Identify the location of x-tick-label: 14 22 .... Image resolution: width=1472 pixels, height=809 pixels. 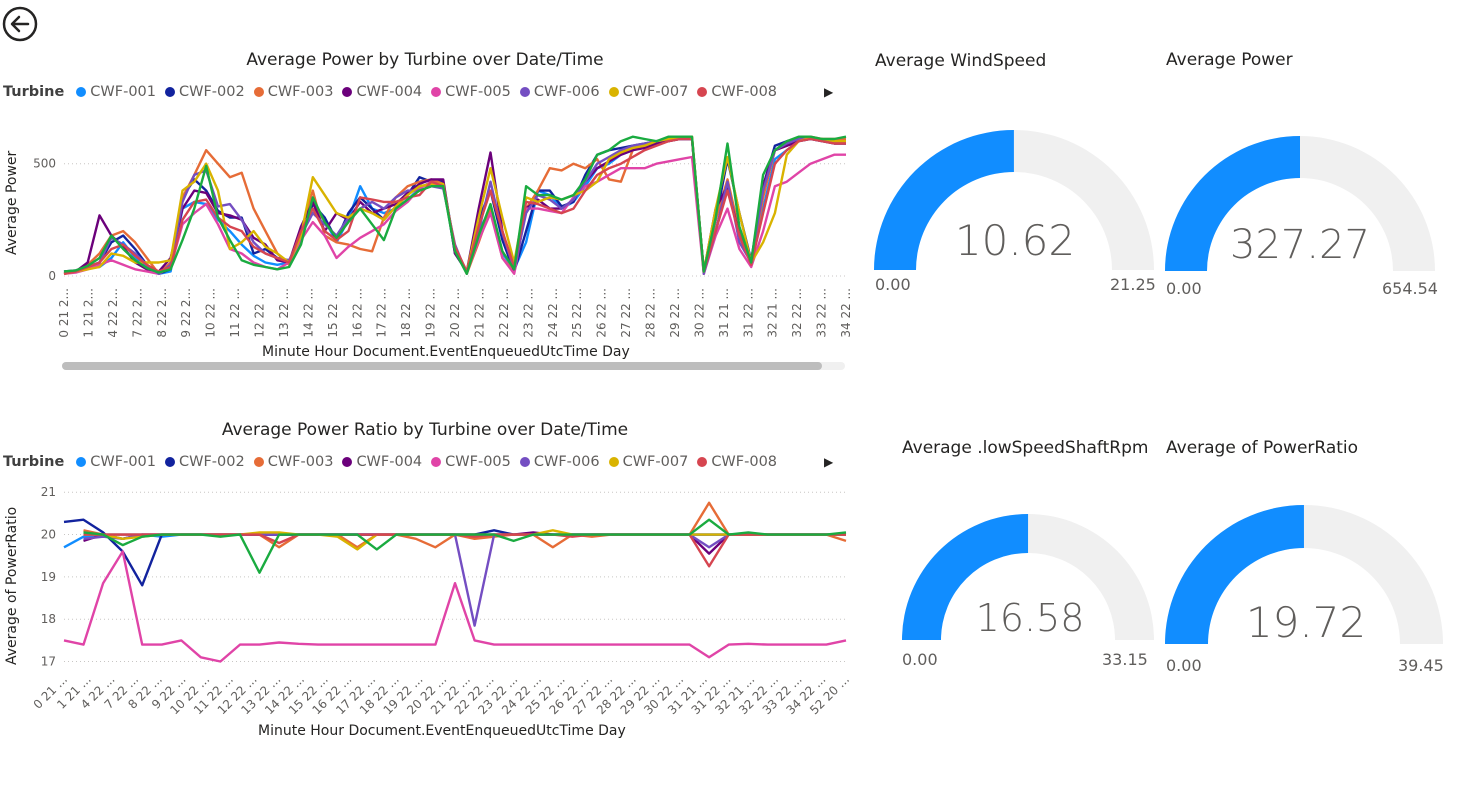
(308, 313).